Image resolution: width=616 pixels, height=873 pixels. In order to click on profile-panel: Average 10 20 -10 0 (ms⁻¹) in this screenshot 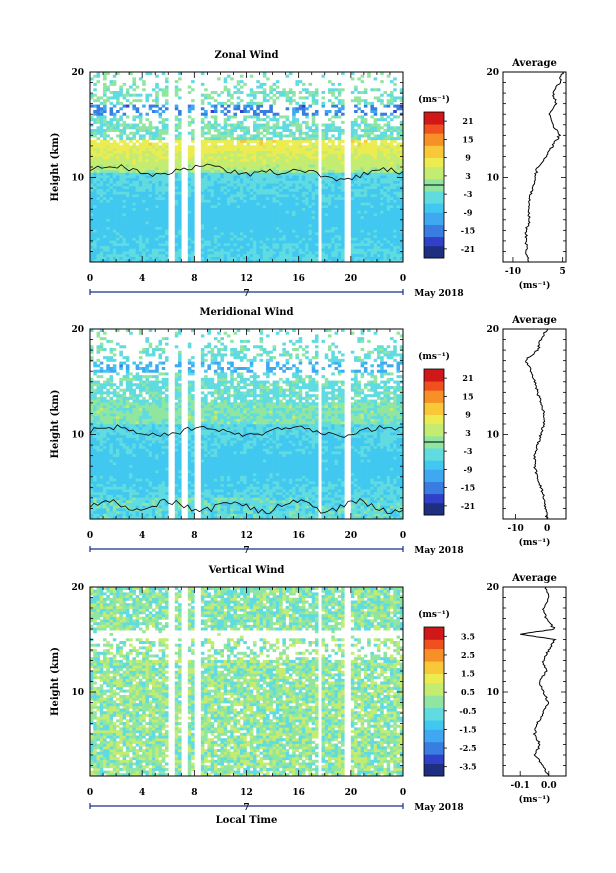, I will do `click(526, 431)`.